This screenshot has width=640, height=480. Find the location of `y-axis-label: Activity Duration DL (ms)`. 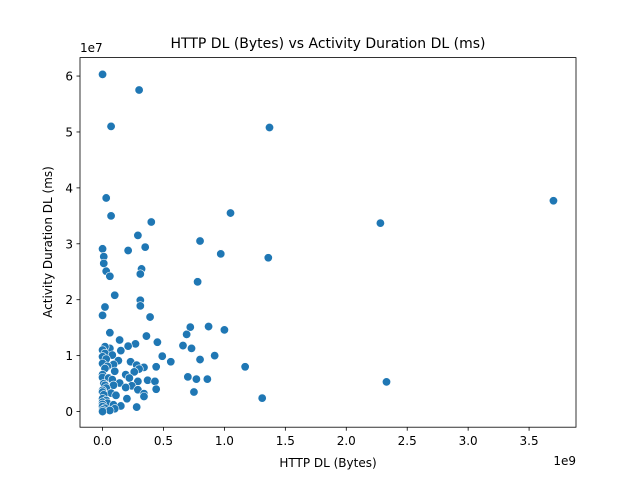

y-axis-label: Activity Duration DL (ms) is located at coordinates (48, 242).